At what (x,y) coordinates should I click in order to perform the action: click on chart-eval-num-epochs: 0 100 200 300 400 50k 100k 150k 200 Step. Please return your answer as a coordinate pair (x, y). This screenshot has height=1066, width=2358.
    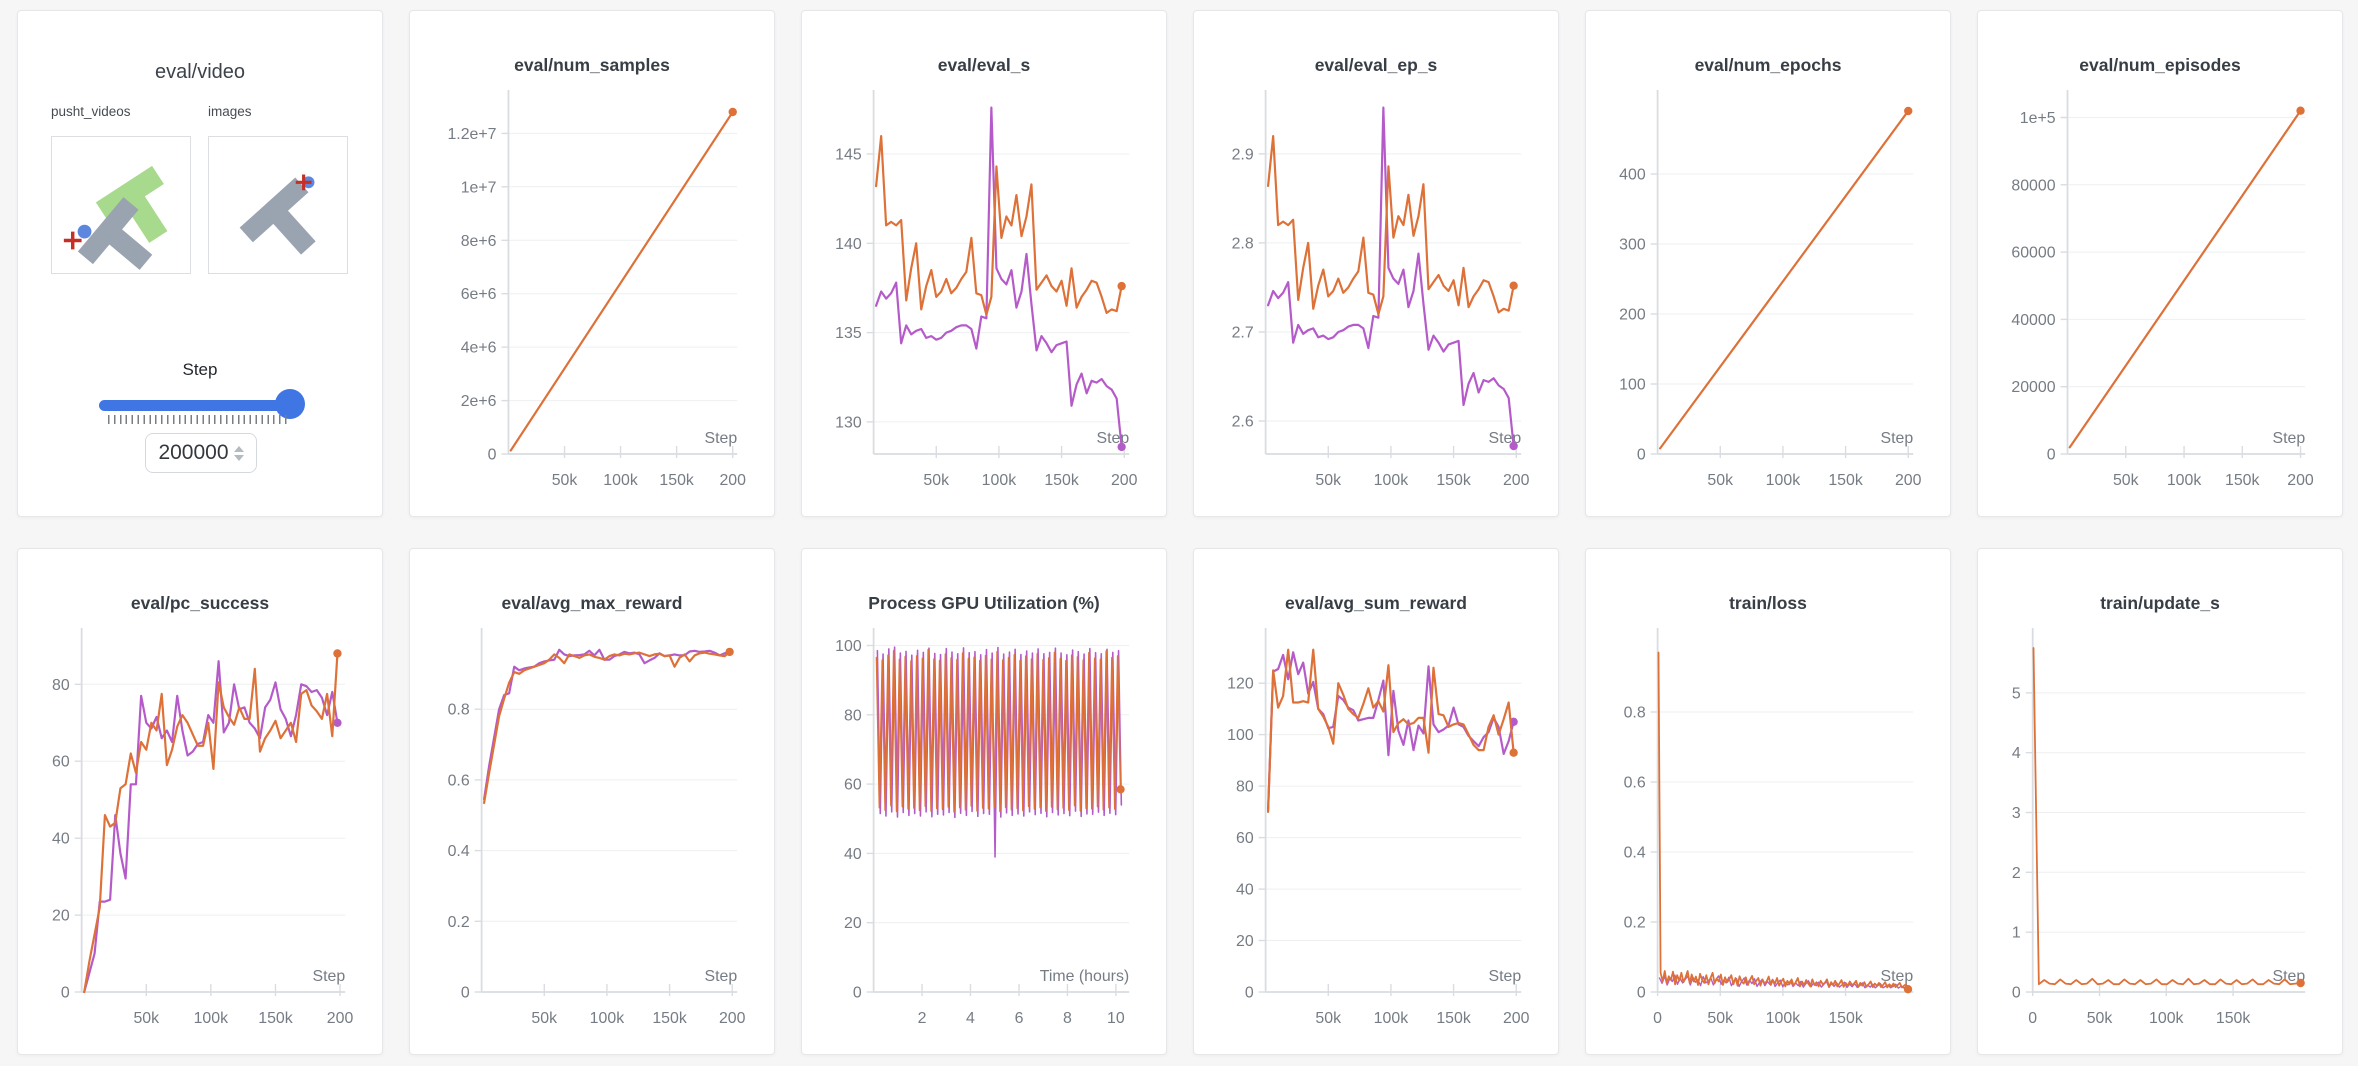
    Looking at the image, I should click on (1768, 296).